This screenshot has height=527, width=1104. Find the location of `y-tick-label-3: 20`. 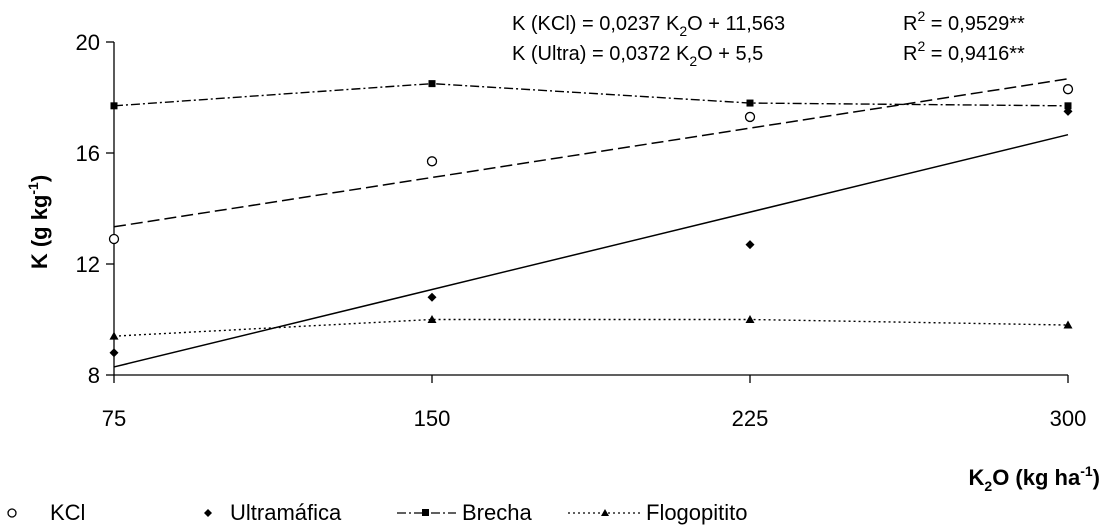

y-tick-label-3: 20 is located at coordinates (88, 42).